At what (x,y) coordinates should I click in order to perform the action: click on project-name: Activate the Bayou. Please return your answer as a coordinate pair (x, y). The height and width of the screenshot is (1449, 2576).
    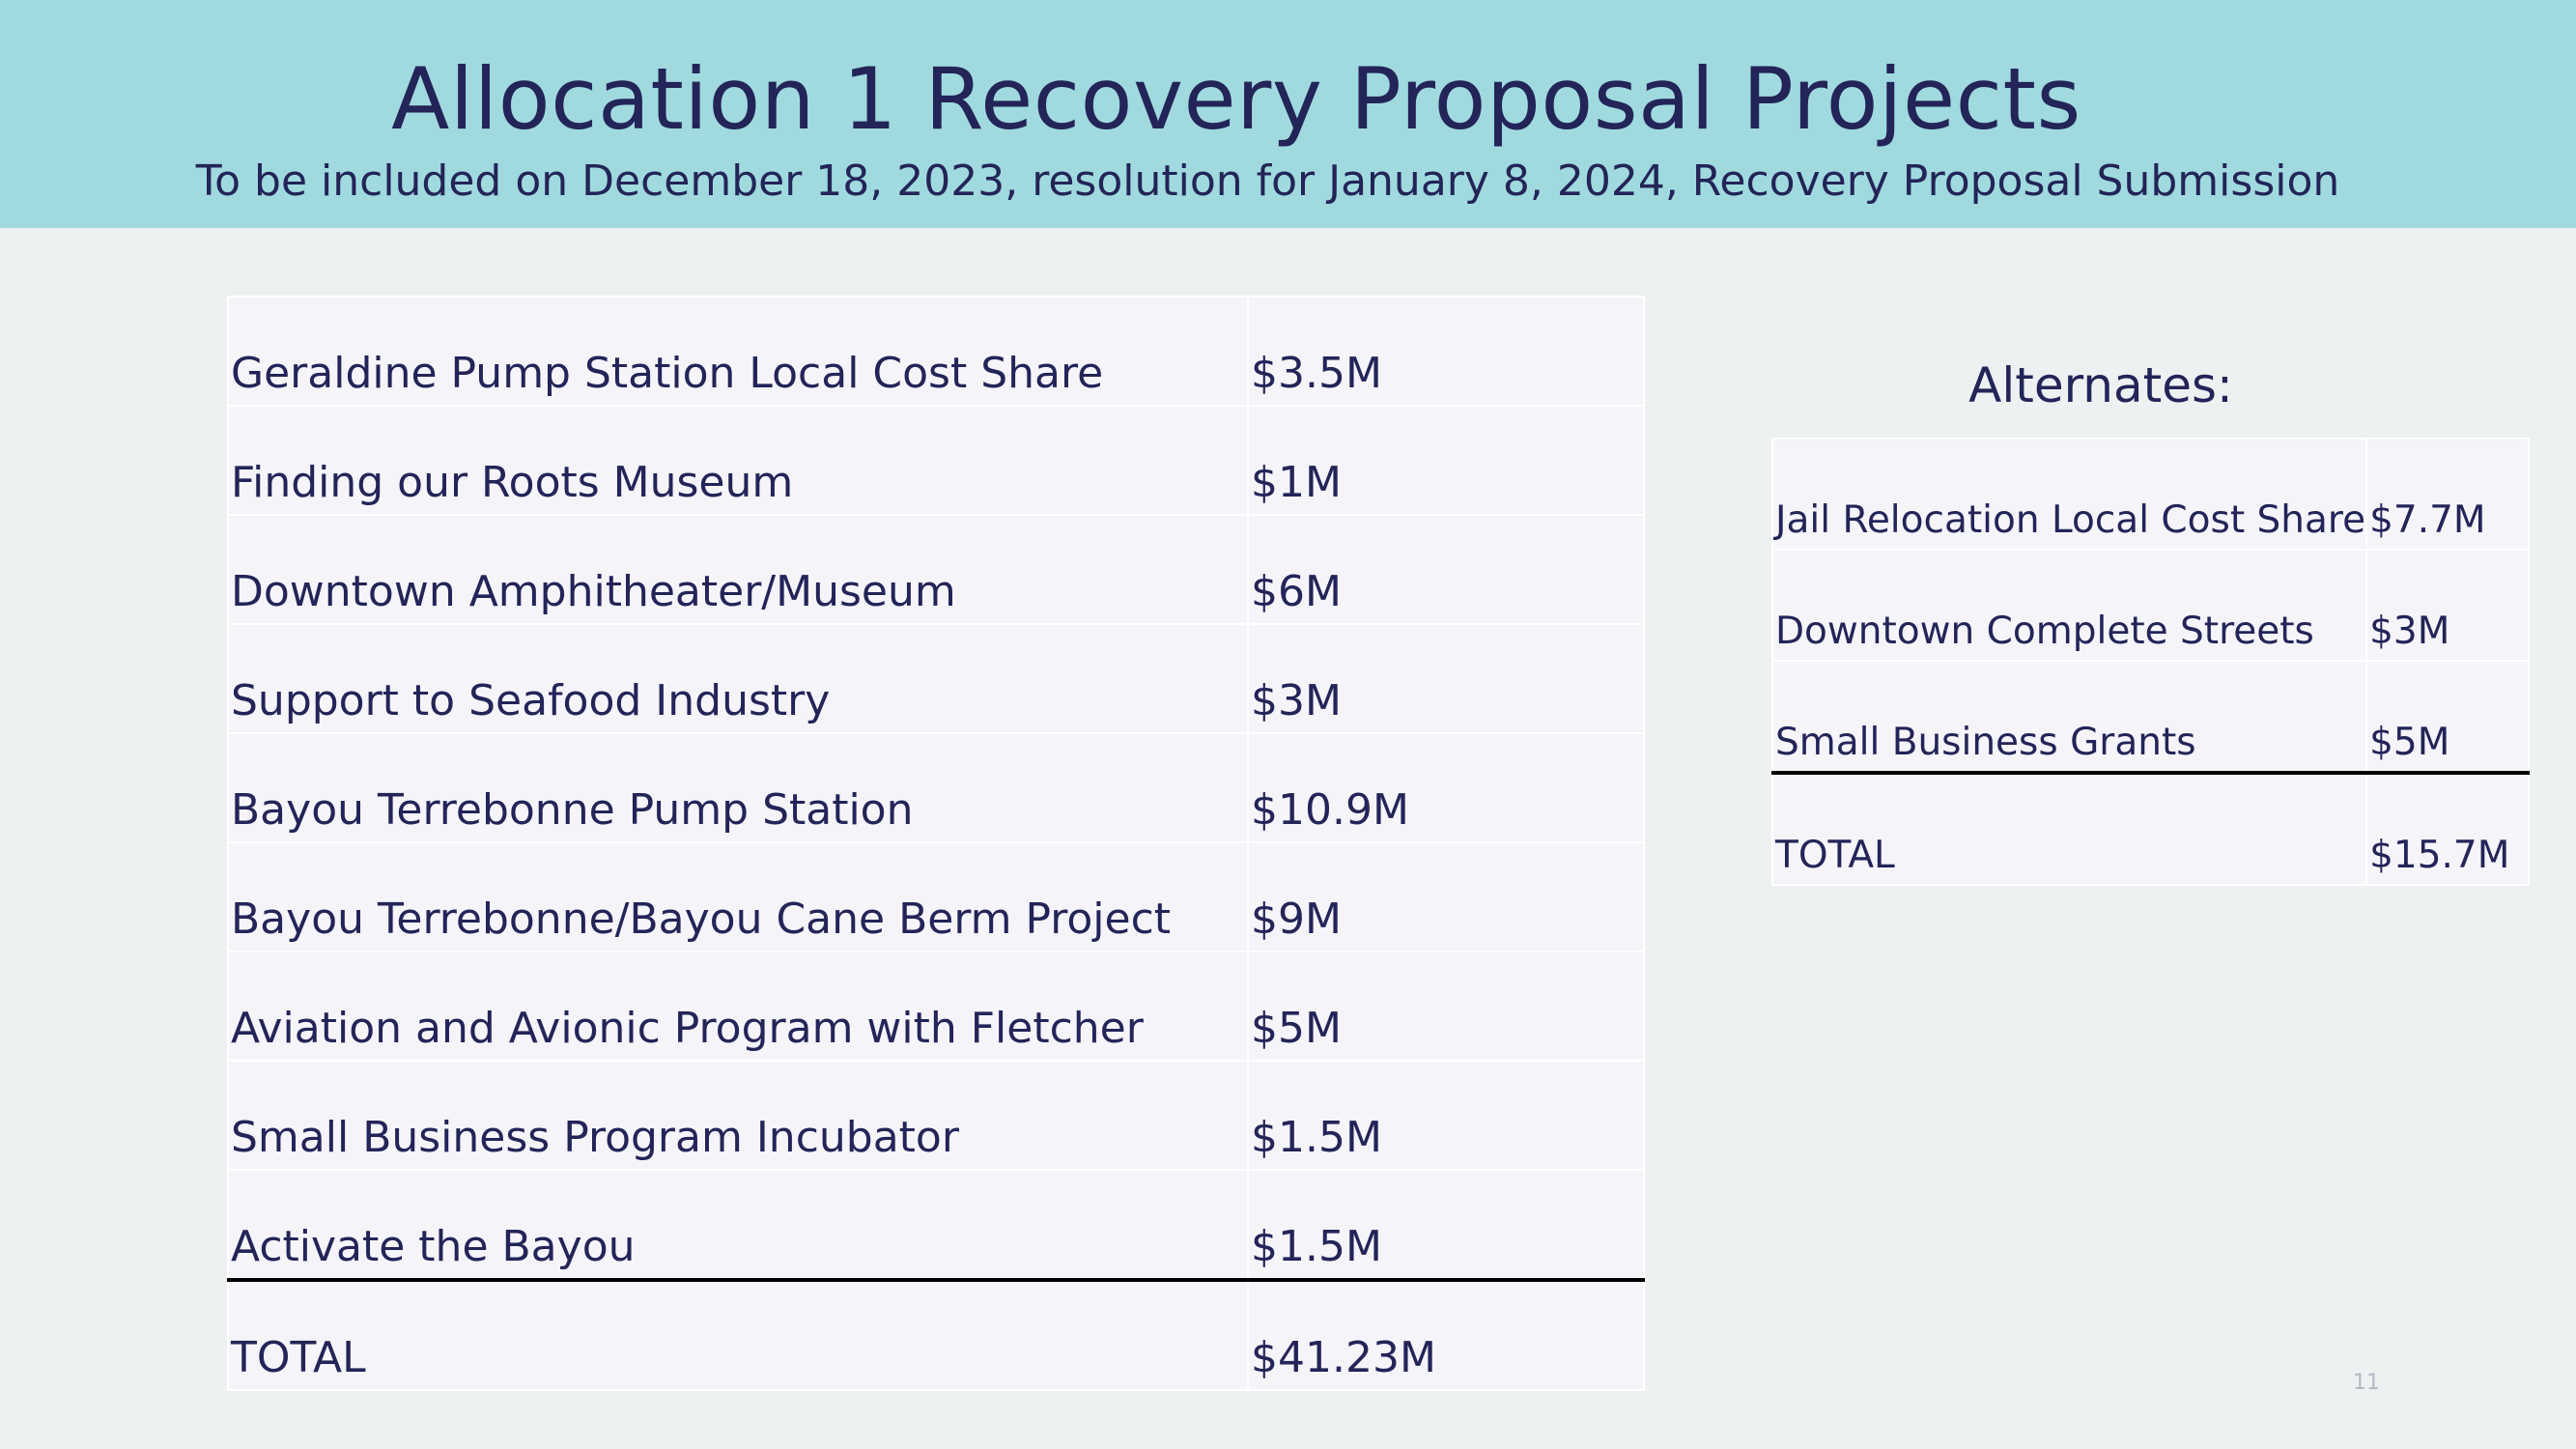
    Looking at the image, I should click on (738, 1225).